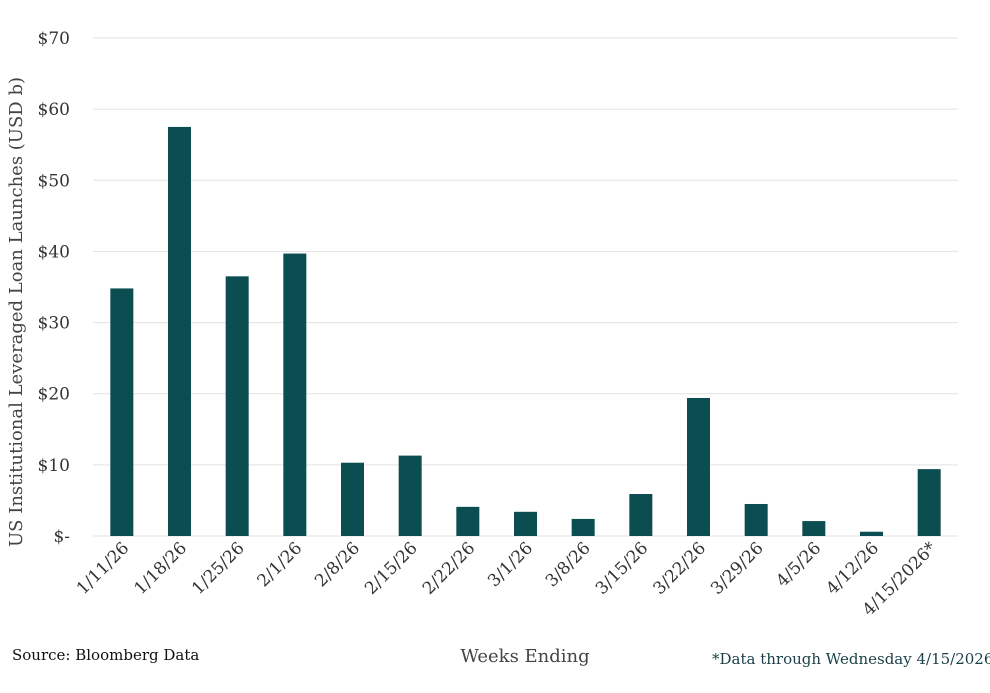 This screenshot has width=990, height=693. Describe the element at coordinates (391, 568) in the screenshot. I see `x-tick-label: 2/15/26` at that location.